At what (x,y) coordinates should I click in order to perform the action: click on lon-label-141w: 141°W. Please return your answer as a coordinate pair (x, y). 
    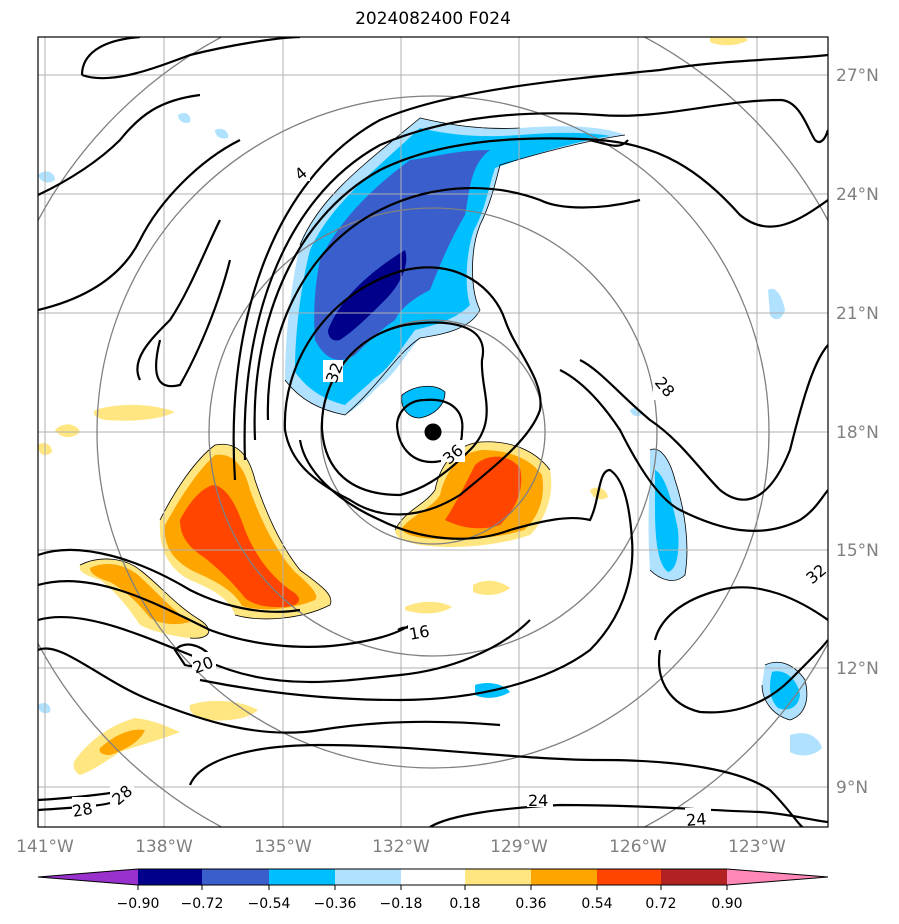
    Looking at the image, I should click on (45, 847).